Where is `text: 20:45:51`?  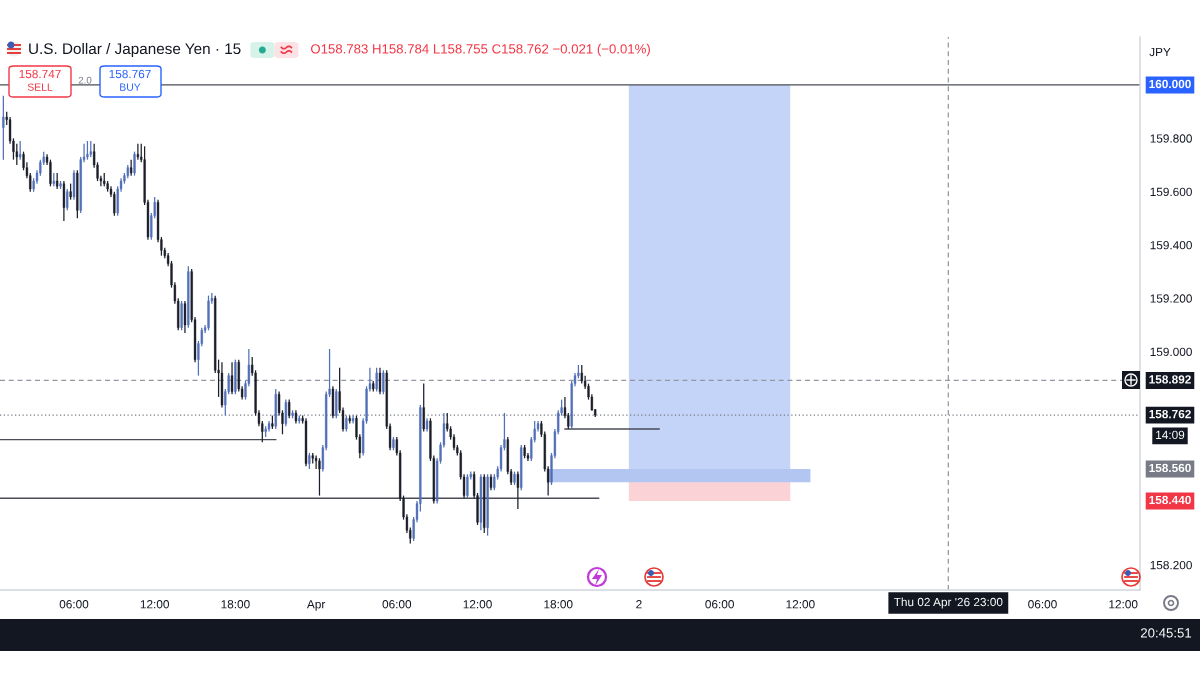 text: 20:45:51 is located at coordinates (1166, 633).